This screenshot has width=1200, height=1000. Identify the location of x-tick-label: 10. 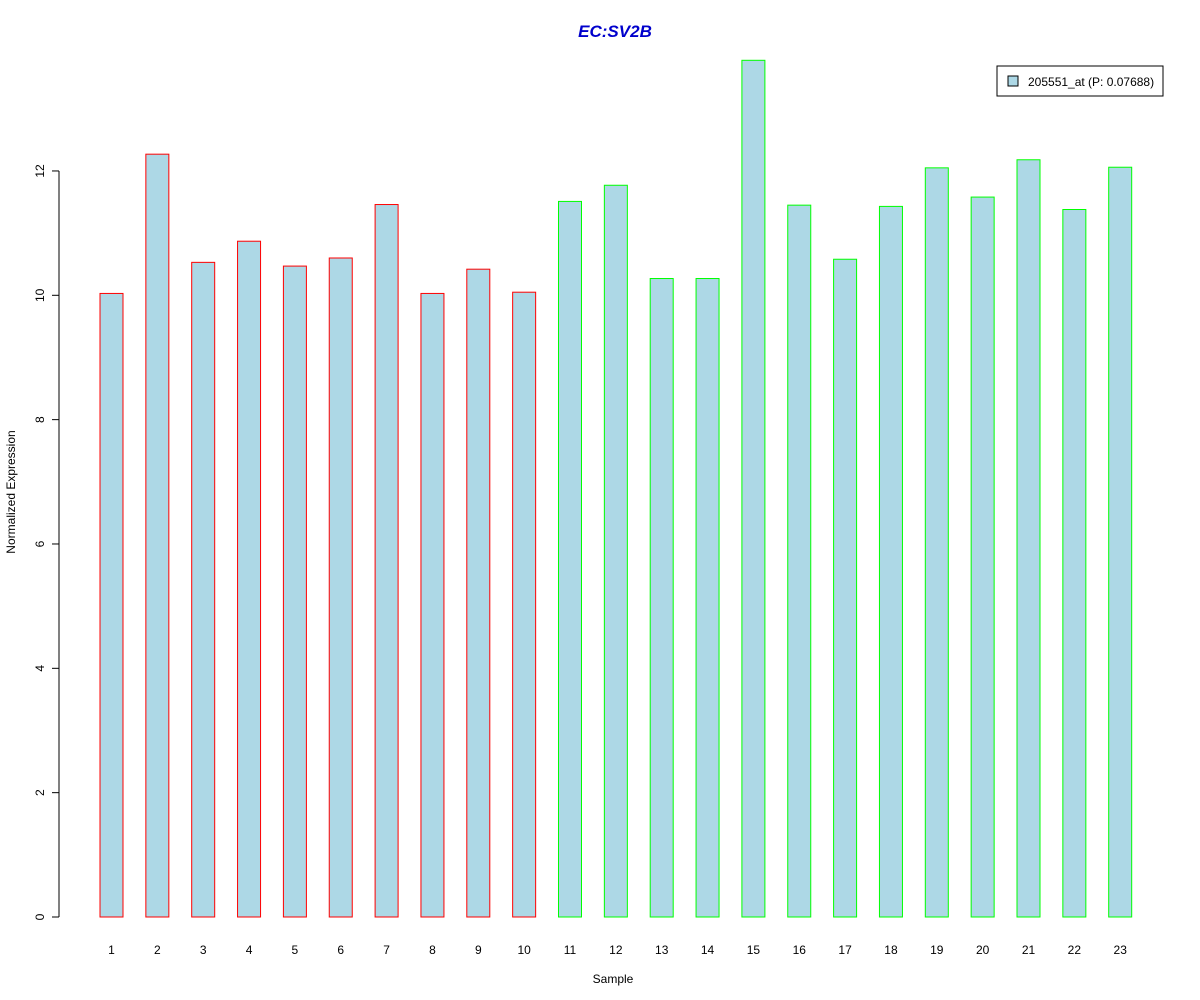
(524, 950).